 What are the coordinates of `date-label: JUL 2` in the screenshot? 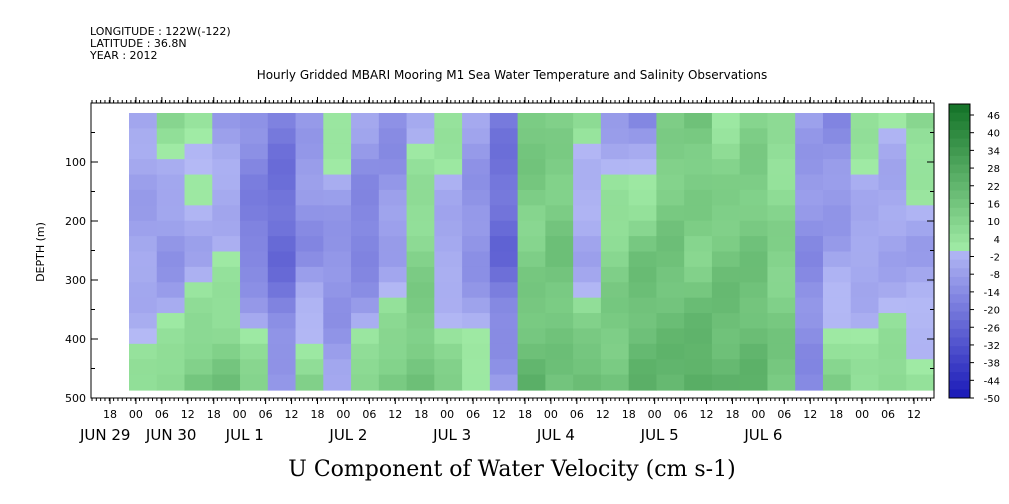 It's located at (347, 435).